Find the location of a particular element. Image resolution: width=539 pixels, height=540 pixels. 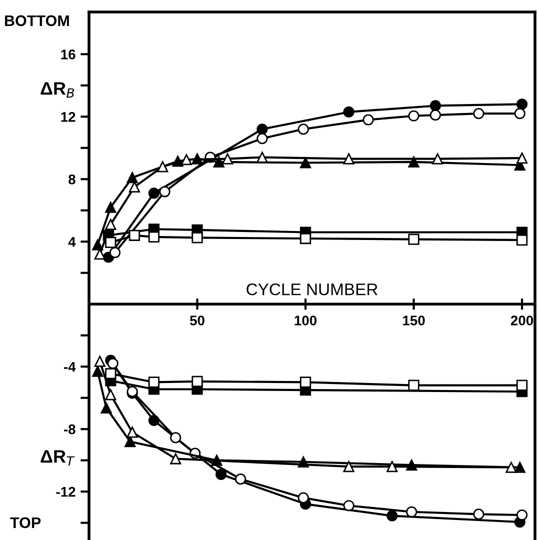

y-tick-label: -4 is located at coordinates (70, 367).